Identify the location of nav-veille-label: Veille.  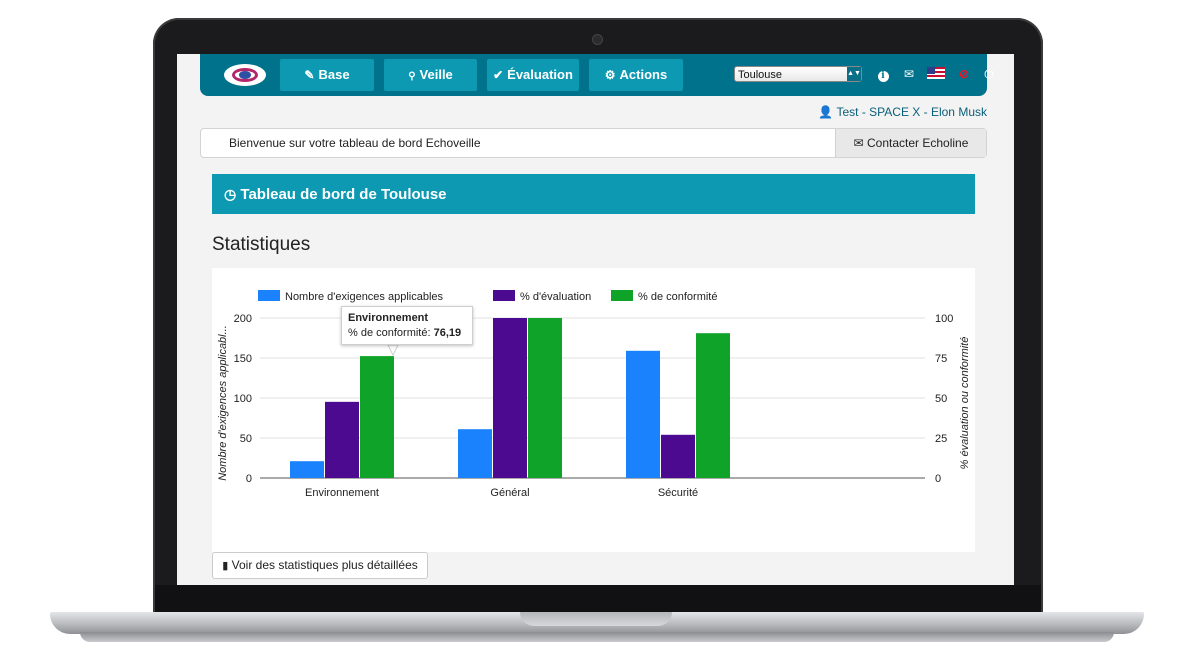
(436, 74).